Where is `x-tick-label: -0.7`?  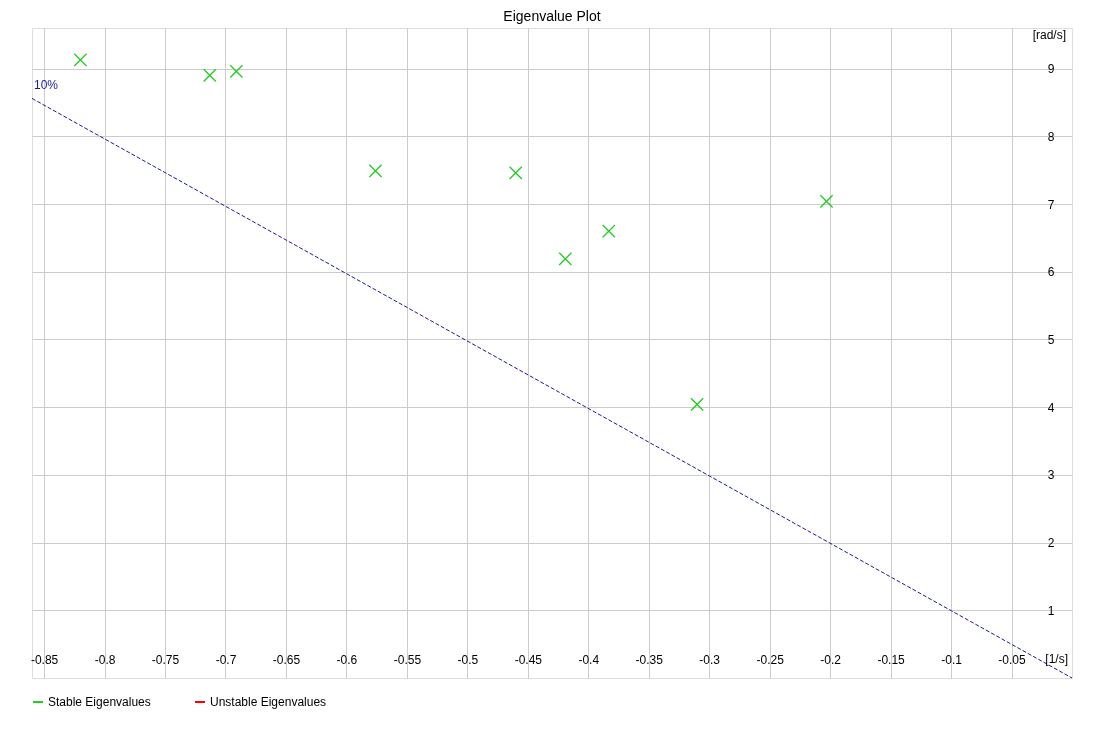 x-tick-label: -0.7 is located at coordinates (226, 659).